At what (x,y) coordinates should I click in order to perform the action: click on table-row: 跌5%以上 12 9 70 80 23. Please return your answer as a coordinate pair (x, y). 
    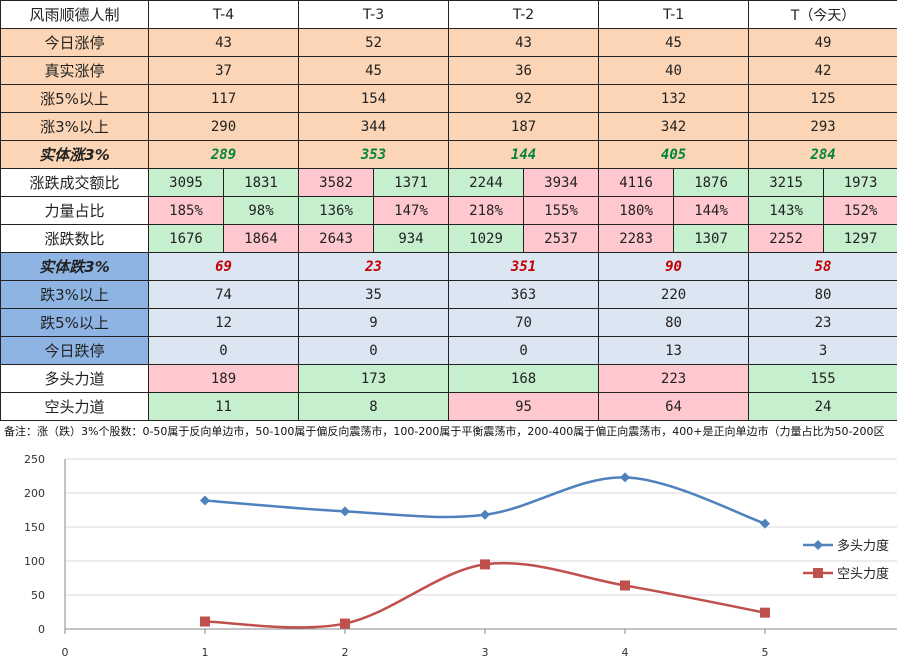
    Looking at the image, I should click on (448, 322).